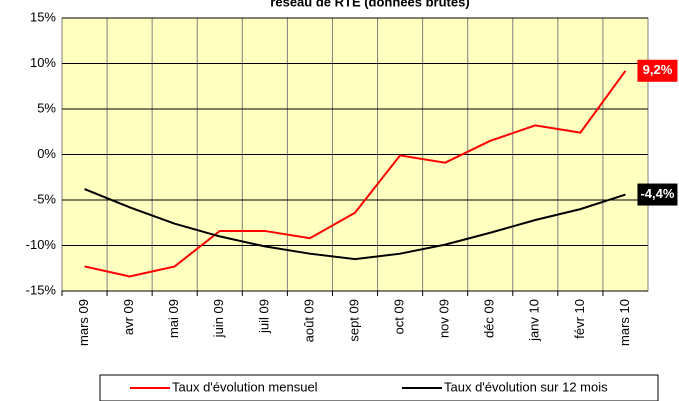 This screenshot has width=679, height=401. What do you see at coordinates (46, 107) in the screenshot?
I see `y-tick-label: 5%` at bounding box center [46, 107].